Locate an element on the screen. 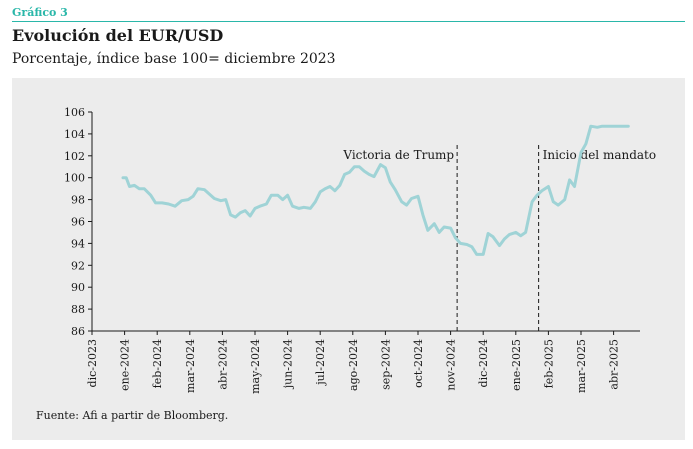 This screenshot has width=693, height=449. x-tick-label: sep-2024 is located at coordinates (385, 364).